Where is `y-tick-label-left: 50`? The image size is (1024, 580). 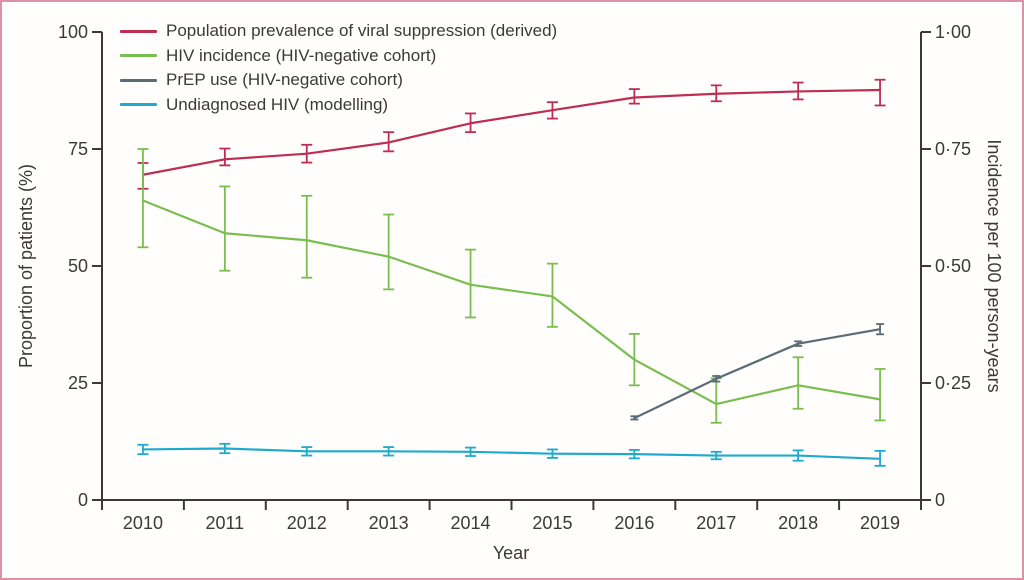
y-tick-label-left: 50 is located at coordinates (78, 266).